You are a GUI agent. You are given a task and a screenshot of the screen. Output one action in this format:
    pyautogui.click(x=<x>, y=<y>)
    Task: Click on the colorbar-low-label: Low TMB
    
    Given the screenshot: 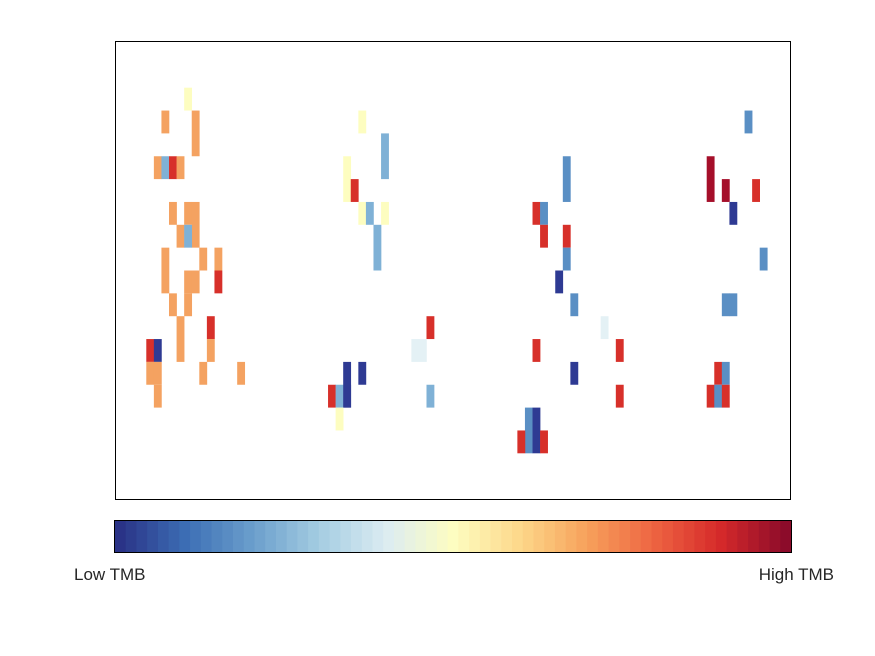 What is the action you would take?
    pyautogui.click(x=110, y=574)
    